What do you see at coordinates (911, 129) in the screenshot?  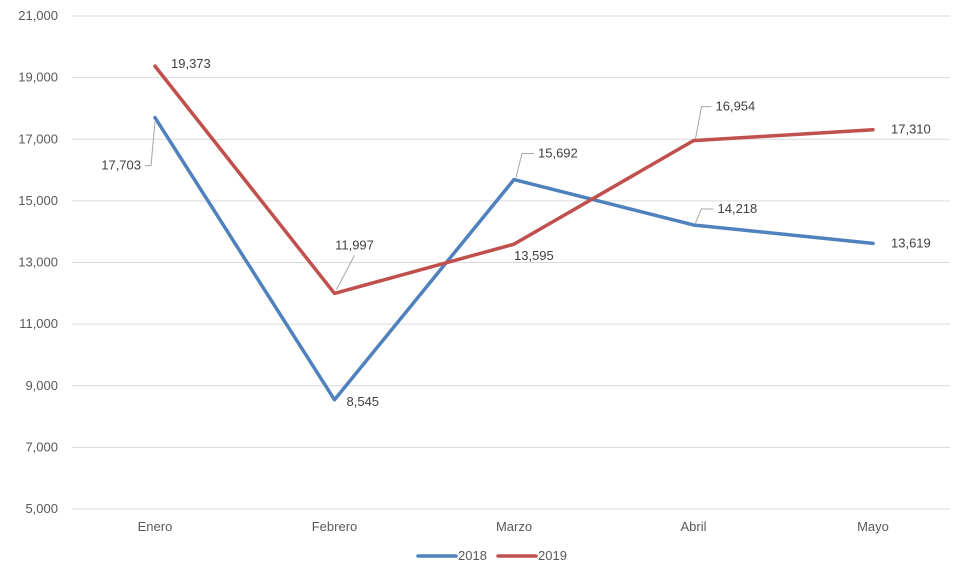 I see `data-label-2019: 17,310` at bounding box center [911, 129].